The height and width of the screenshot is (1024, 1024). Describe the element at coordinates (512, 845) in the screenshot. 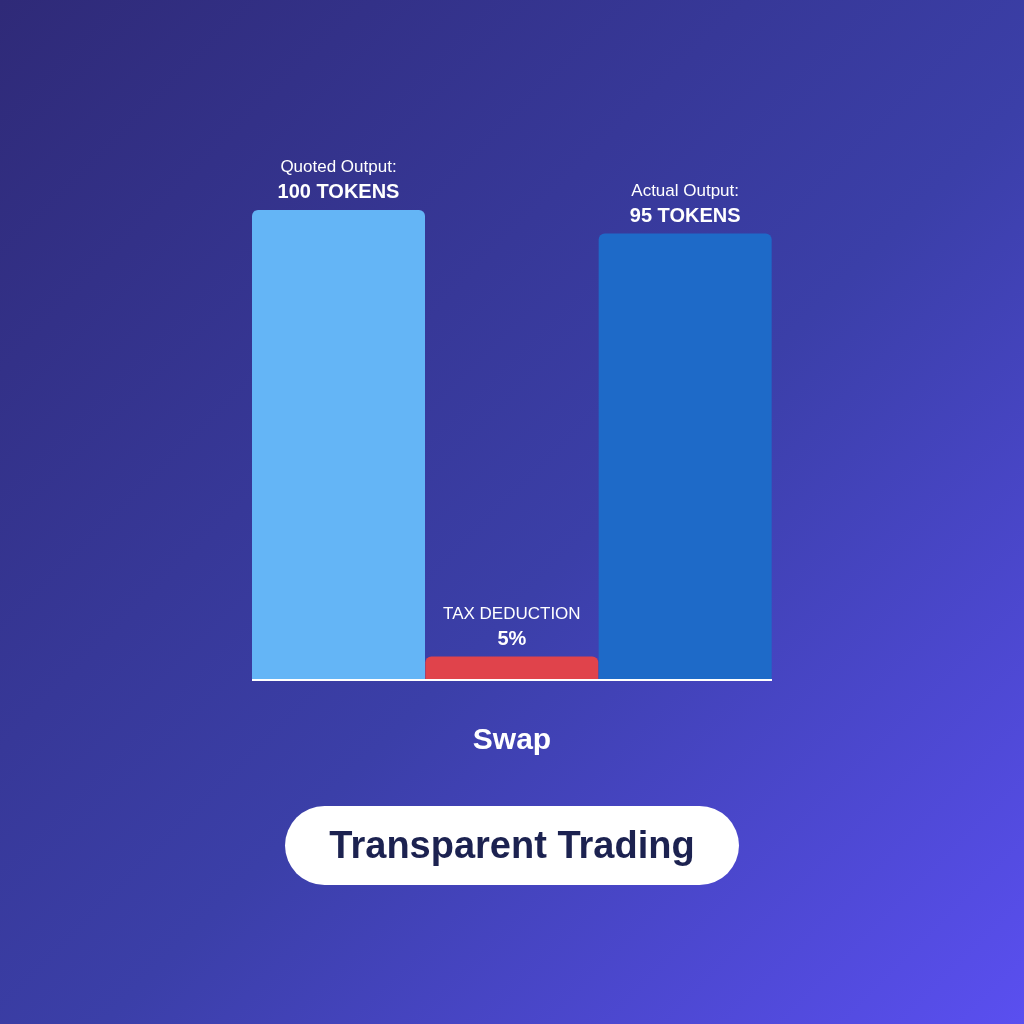

I see `text: Transparent Trading` at that location.